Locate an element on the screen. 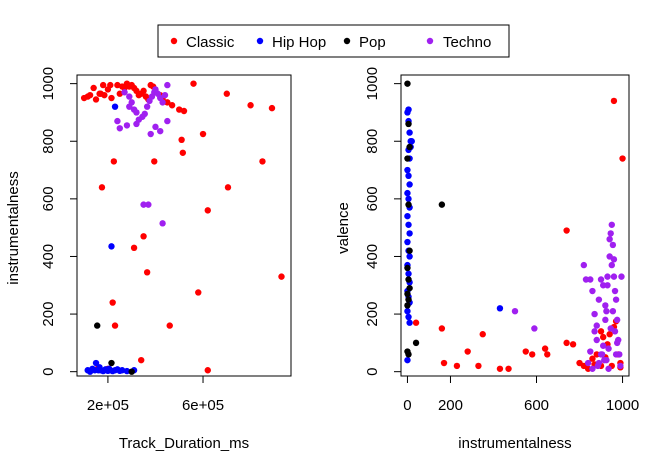  y-axis-label-left: instrumentalness is located at coordinates (13, 227).